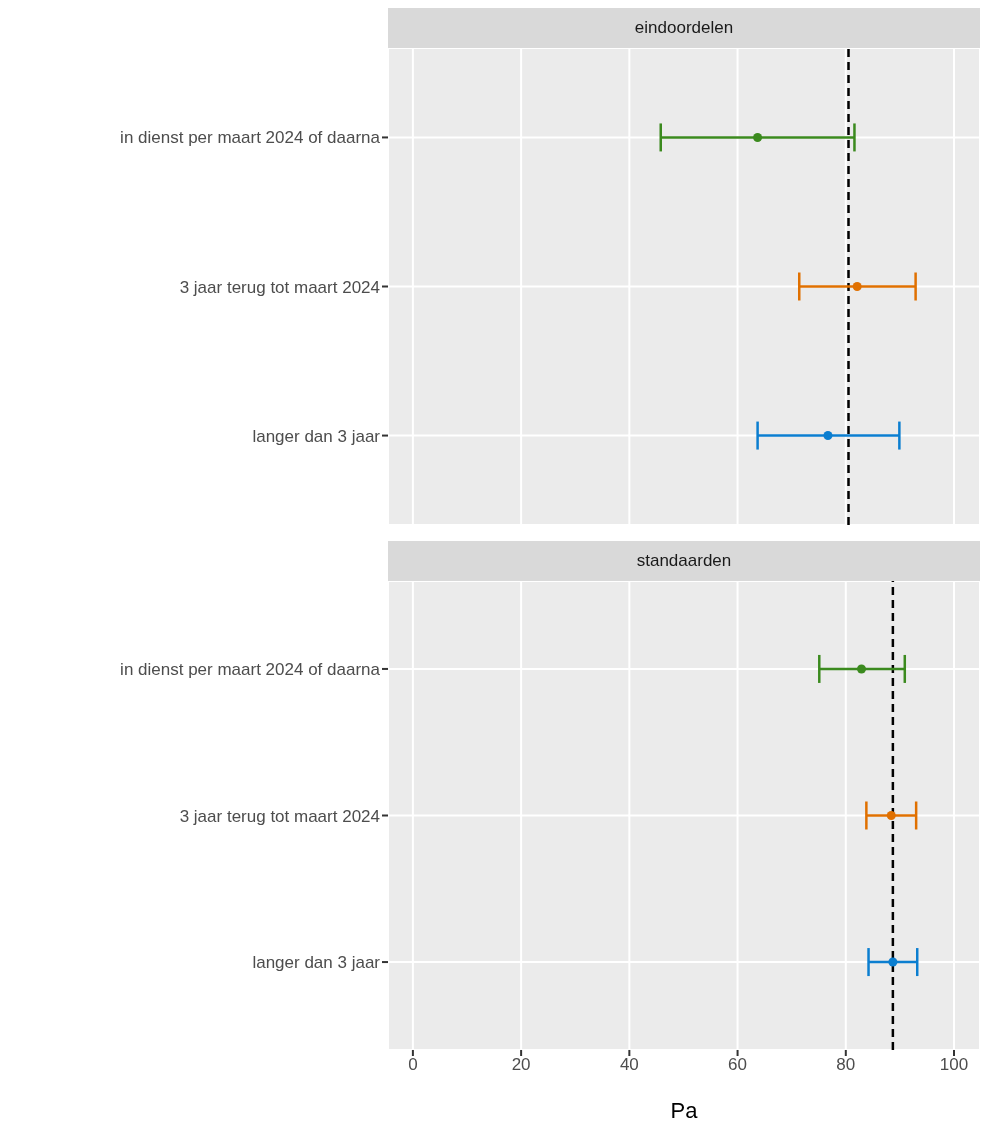 This screenshot has height=1131, width=991. I want to click on x-tick-label: 40, so click(629, 1065).